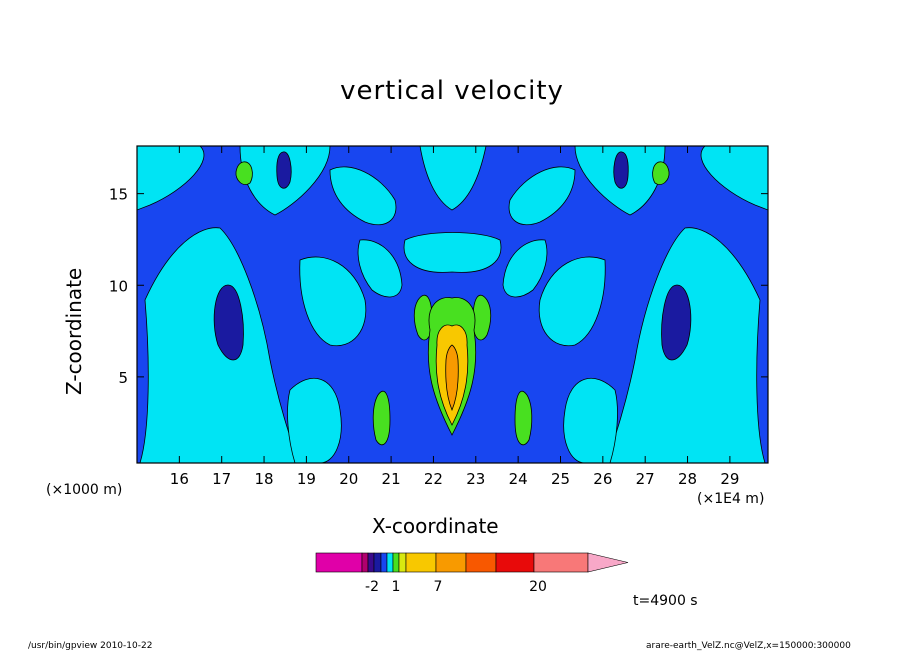 The image size is (904, 654). I want to click on cyan-top-left, so click(452, 178).